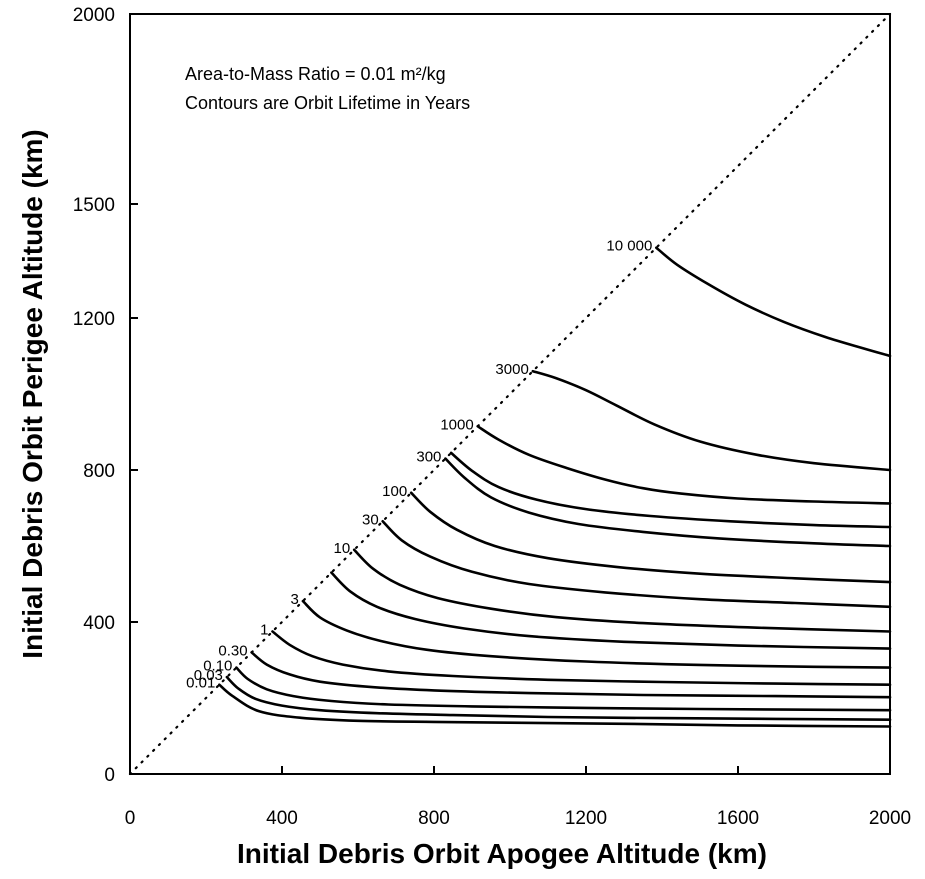  Describe the element at coordinates (315, 74) in the screenshot. I see `annotation-area-to-mass: Area-to-Mass Ratio = 0.01 m²/kg` at that location.